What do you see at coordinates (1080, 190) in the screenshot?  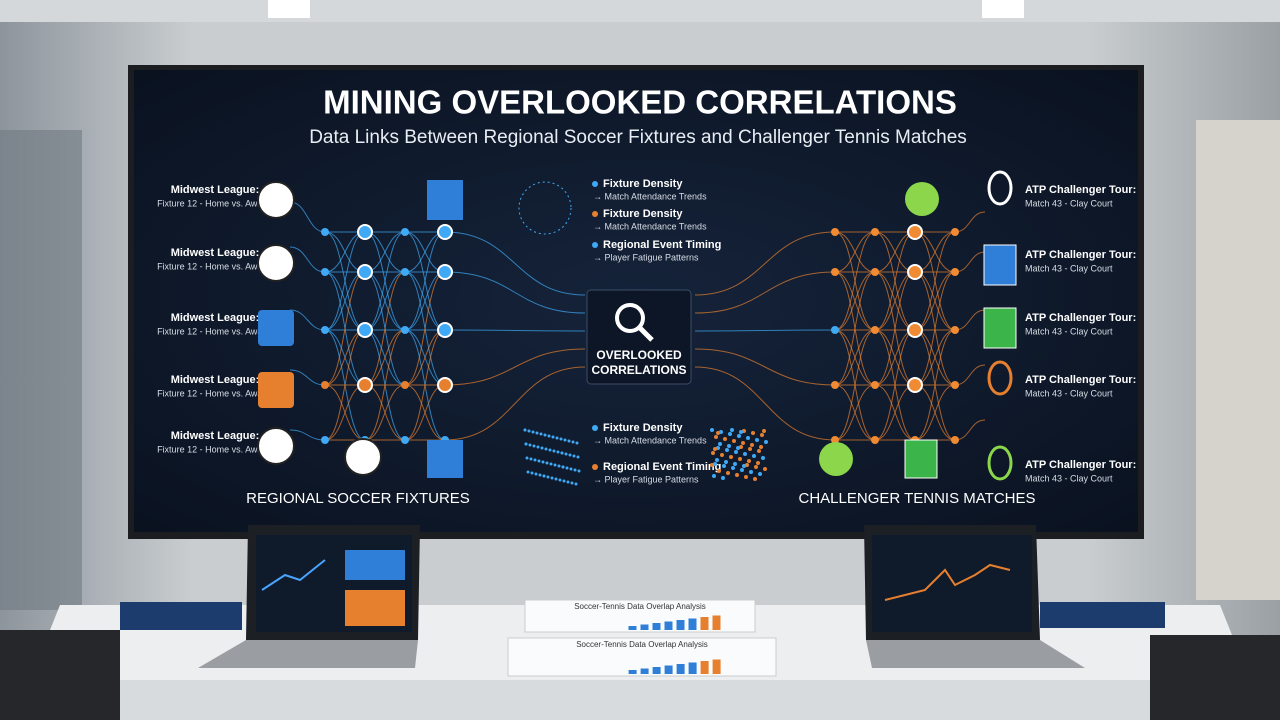 I see `tour-label: ATP Challenger Tour:` at bounding box center [1080, 190].